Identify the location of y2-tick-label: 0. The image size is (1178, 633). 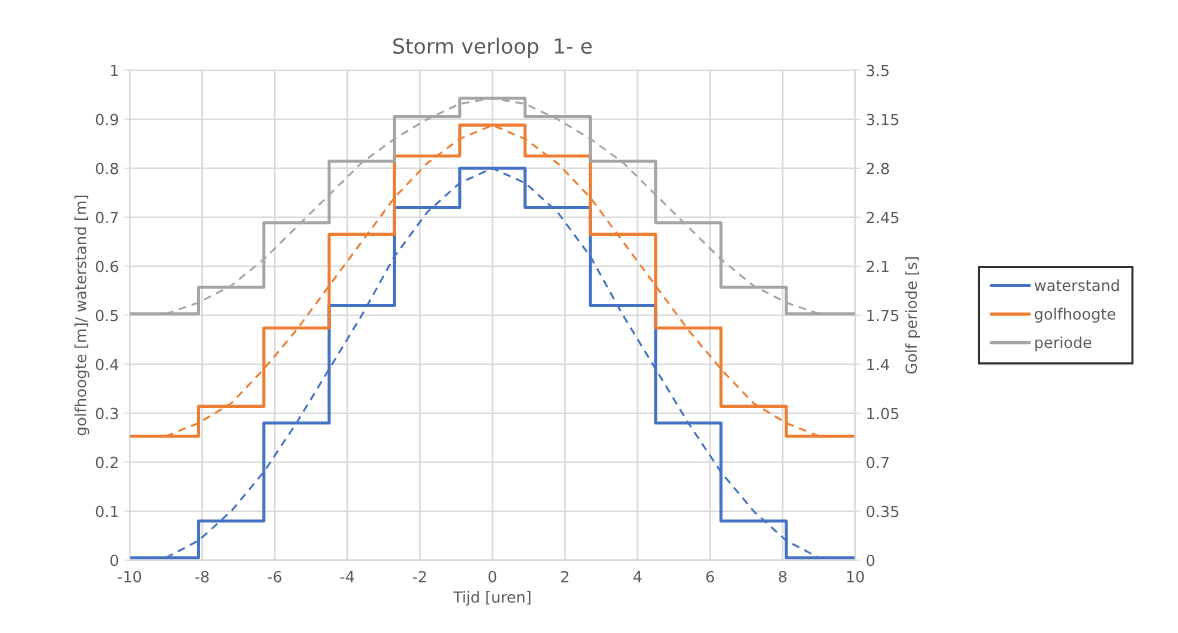
(870, 560).